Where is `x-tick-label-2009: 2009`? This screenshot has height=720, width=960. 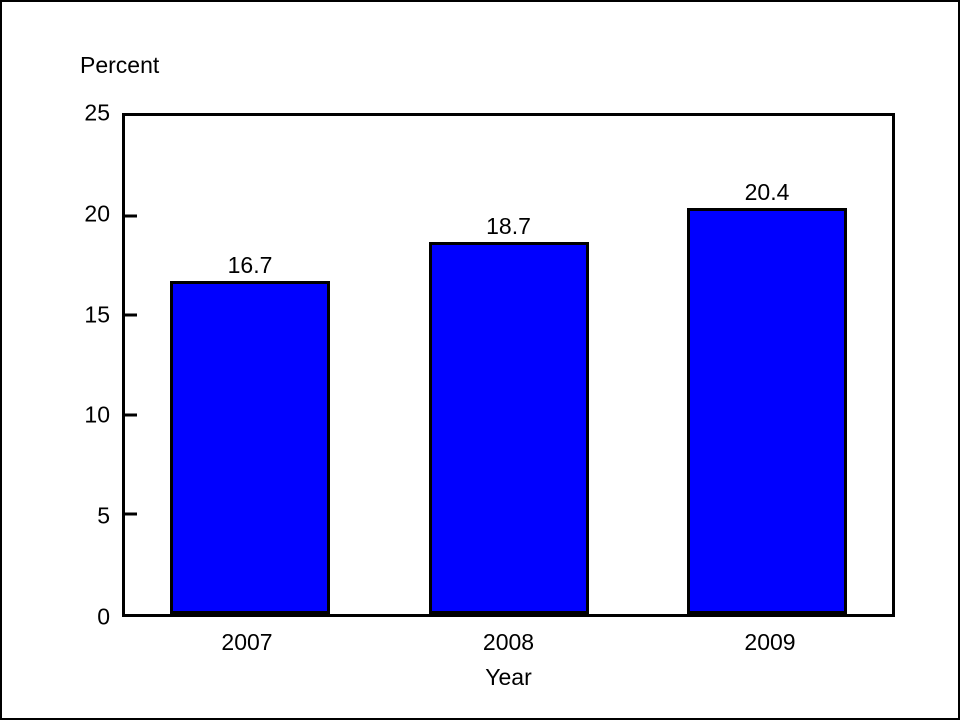 x-tick-label-2009: 2009 is located at coordinates (770, 642).